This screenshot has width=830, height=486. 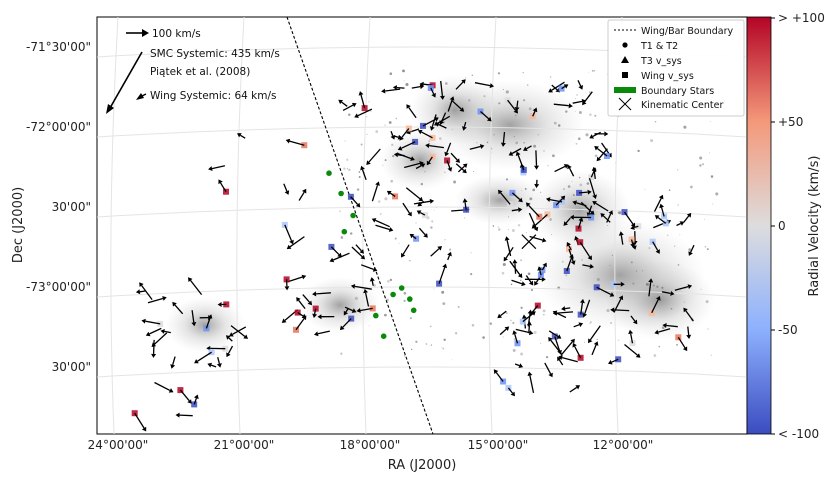 What do you see at coordinates (118, 445) in the screenshot?
I see `x-tick-label: 24°00'00"` at bounding box center [118, 445].